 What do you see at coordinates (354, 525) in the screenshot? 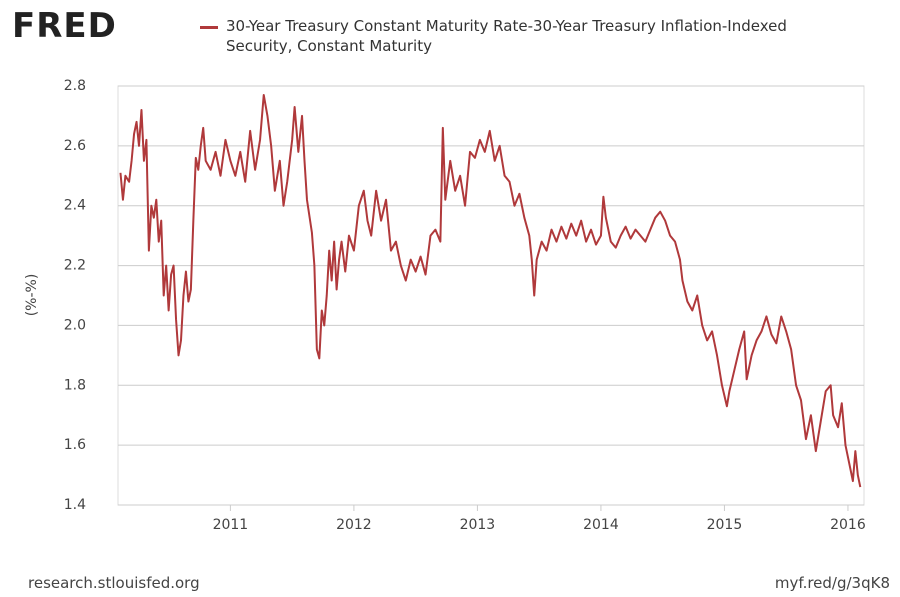
I see `x-tick-label: 2012` at bounding box center [354, 525].